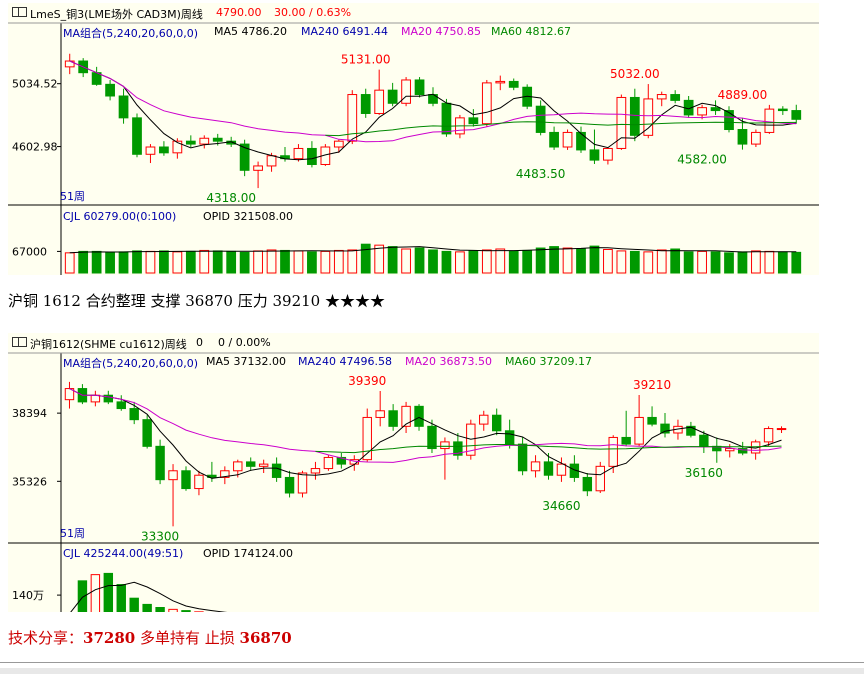 The height and width of the screenshot is (674, 864). Describe the element at coordinates (313, 12) in the screenshot. I see `price-change: 30.00 / 0.63%` at that location.